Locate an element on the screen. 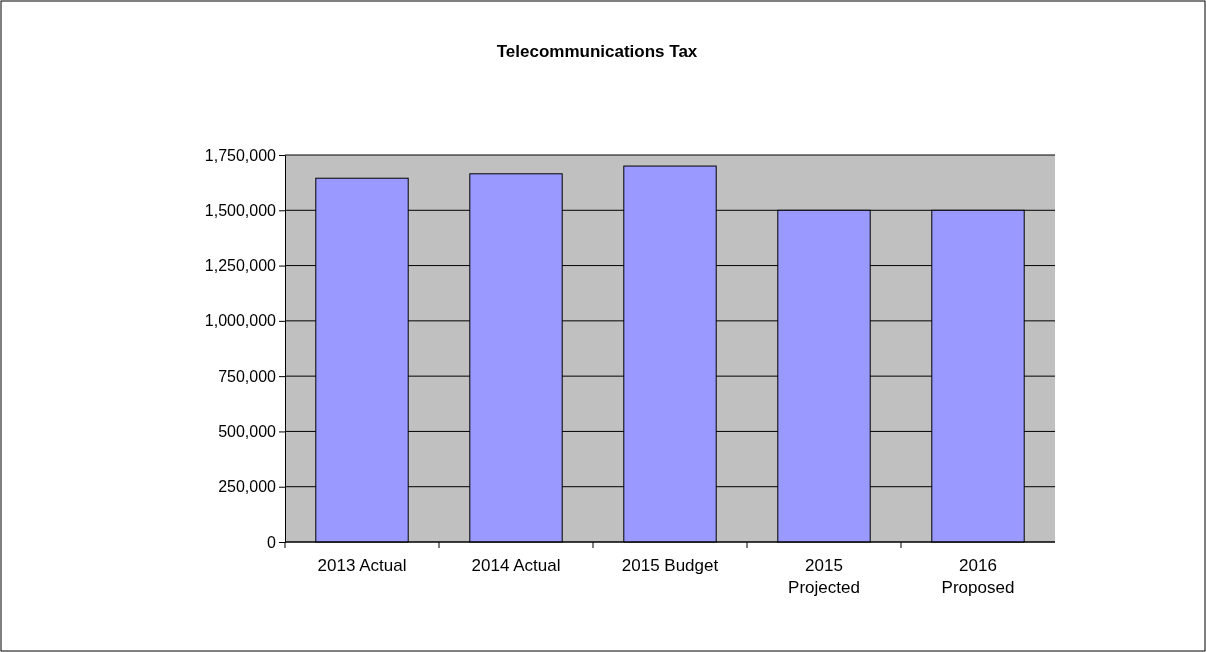 This screenshot has width=1206, height=652. y-tick-label: 500,000 is located at coordinates (247, 432).